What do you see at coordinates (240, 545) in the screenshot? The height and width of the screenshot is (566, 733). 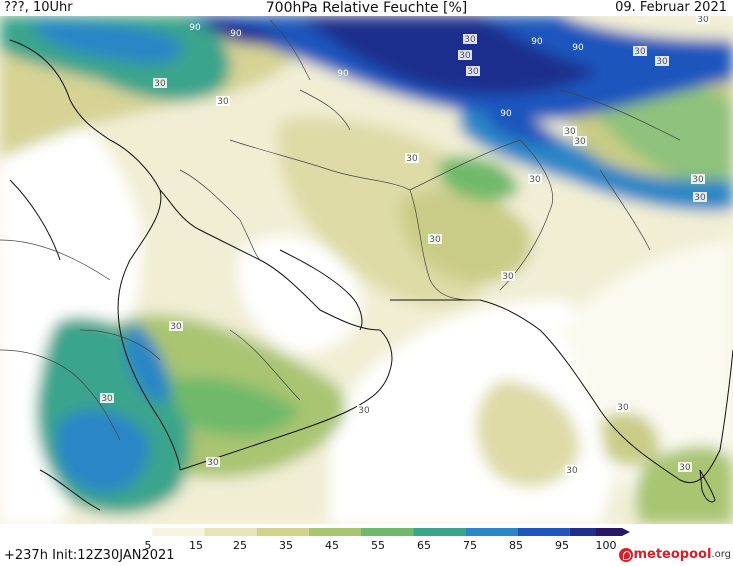 I see `legend-tick-label: 25` at bounding box center [240, 545].